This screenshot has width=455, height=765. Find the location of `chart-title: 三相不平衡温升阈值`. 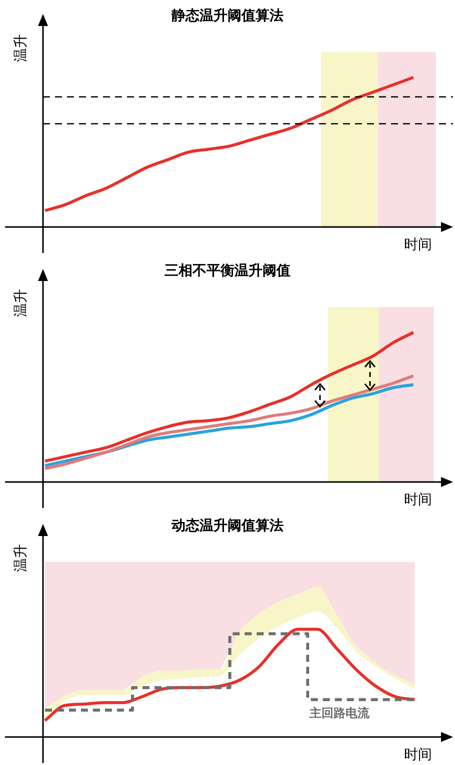

chart-title: 三相不平衡温升阈值 is located at coordinates (227, 270).